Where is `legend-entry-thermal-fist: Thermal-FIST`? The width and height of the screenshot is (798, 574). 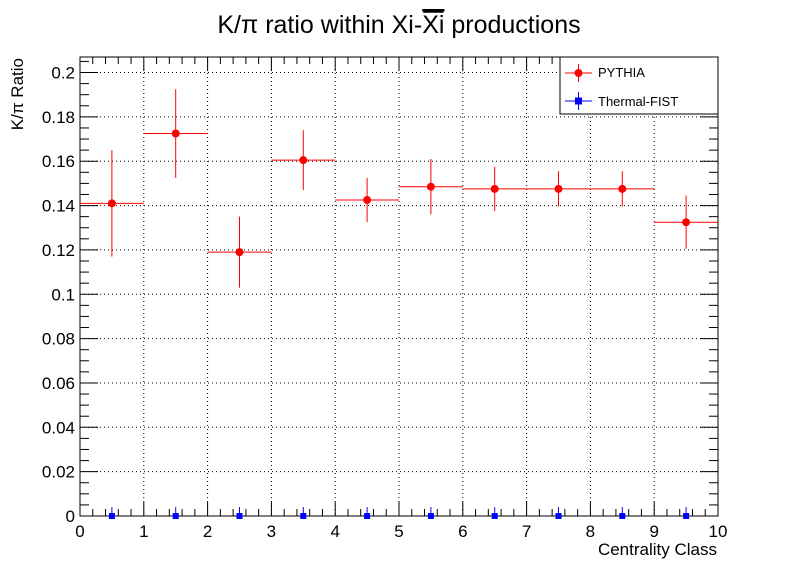
legend-entry-thermal-fist: Thermal-FIST is located at coordinates (621, 101).